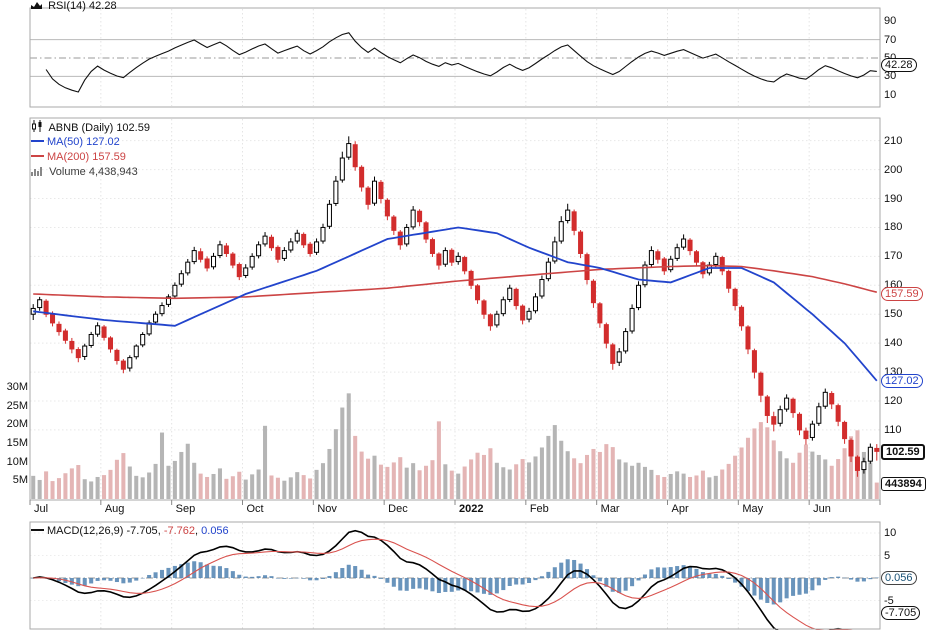  I want to click on volume-tick-label: 10M, so click(17, 461).